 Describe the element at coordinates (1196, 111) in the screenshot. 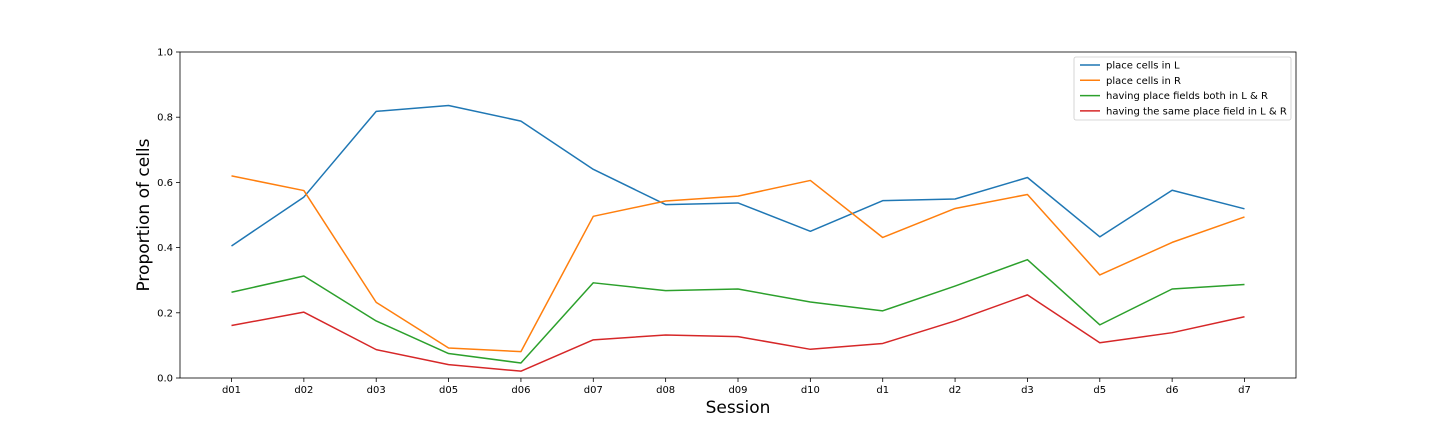

I see `legend-label-4: having the same place field in L & R` at that location.